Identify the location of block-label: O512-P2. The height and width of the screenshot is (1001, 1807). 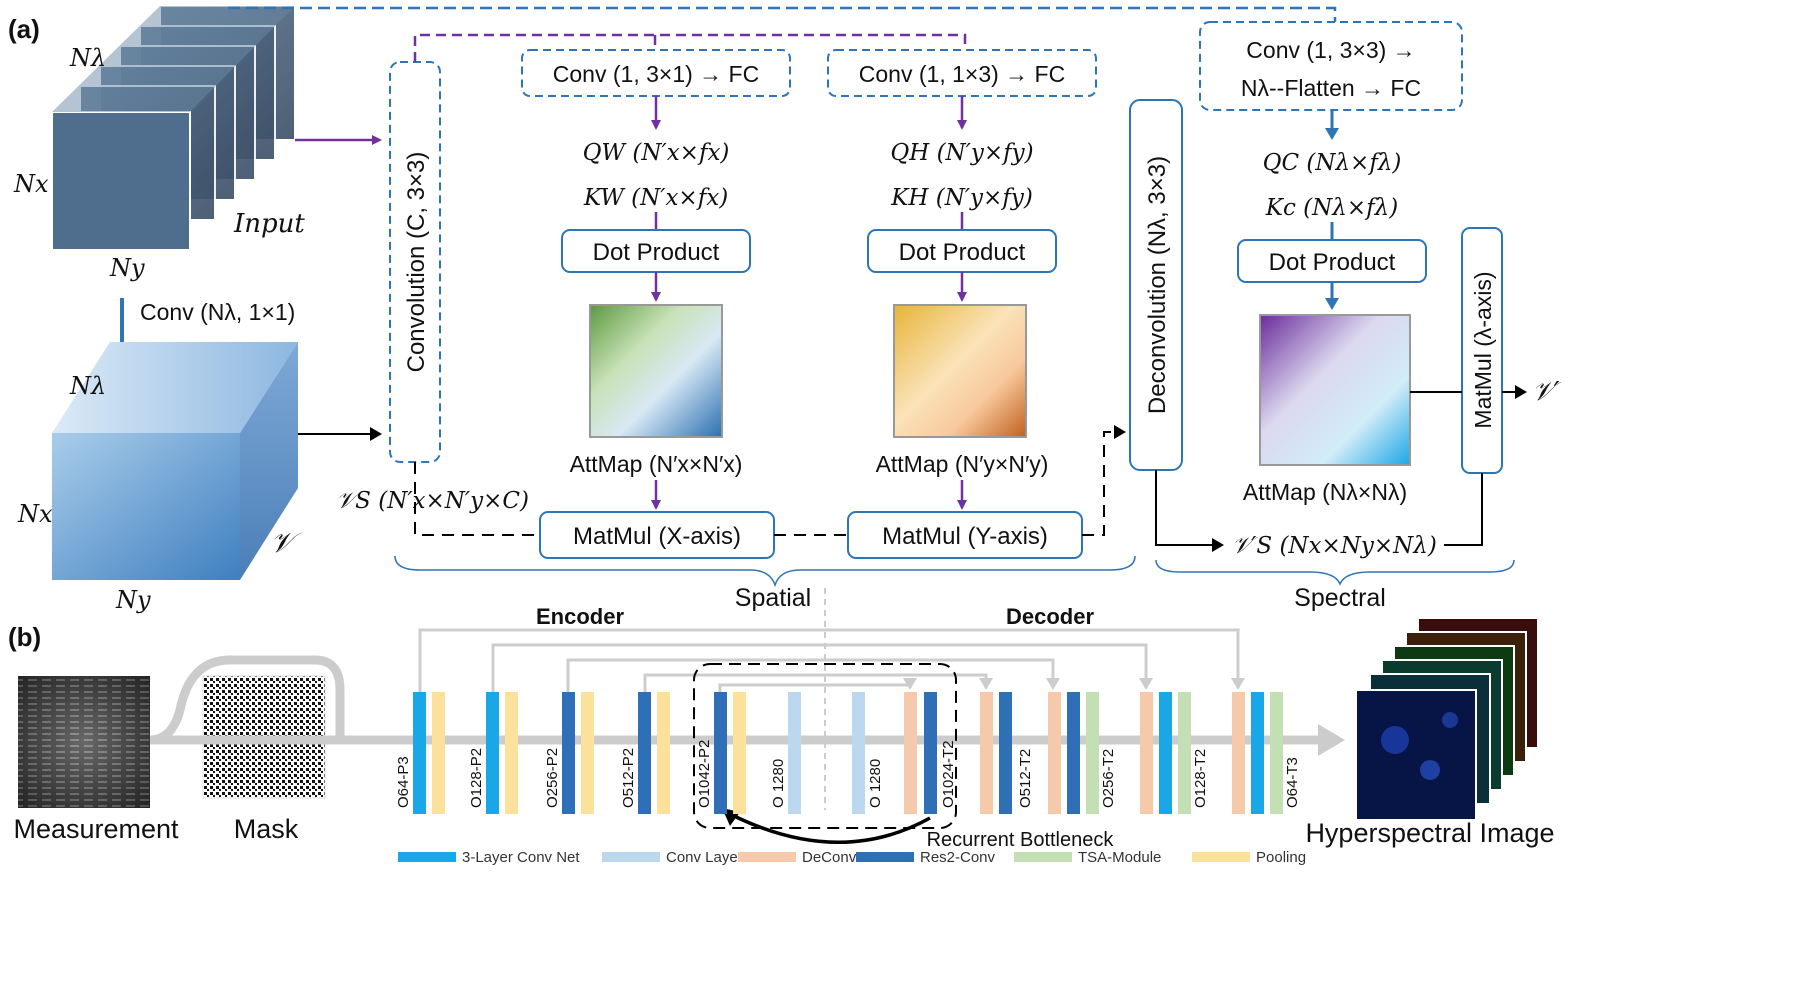
(628, 778).